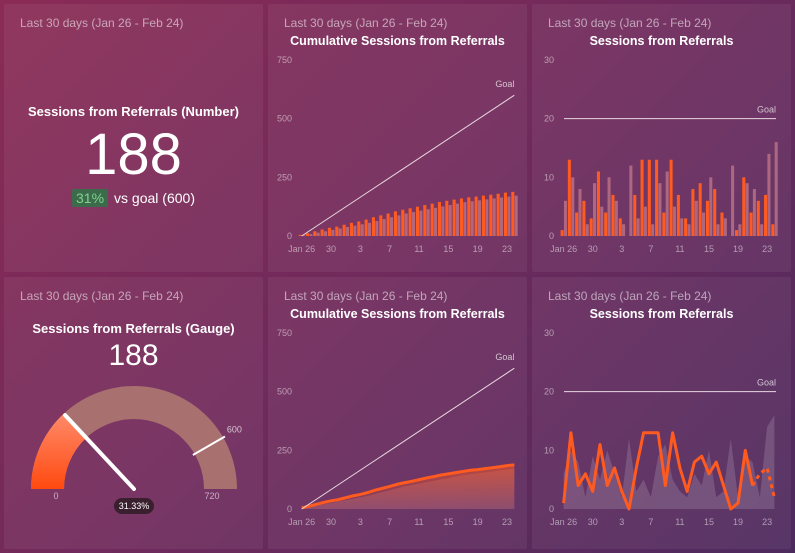  I want to click on percent-badge: 31%, so click(90, 198).